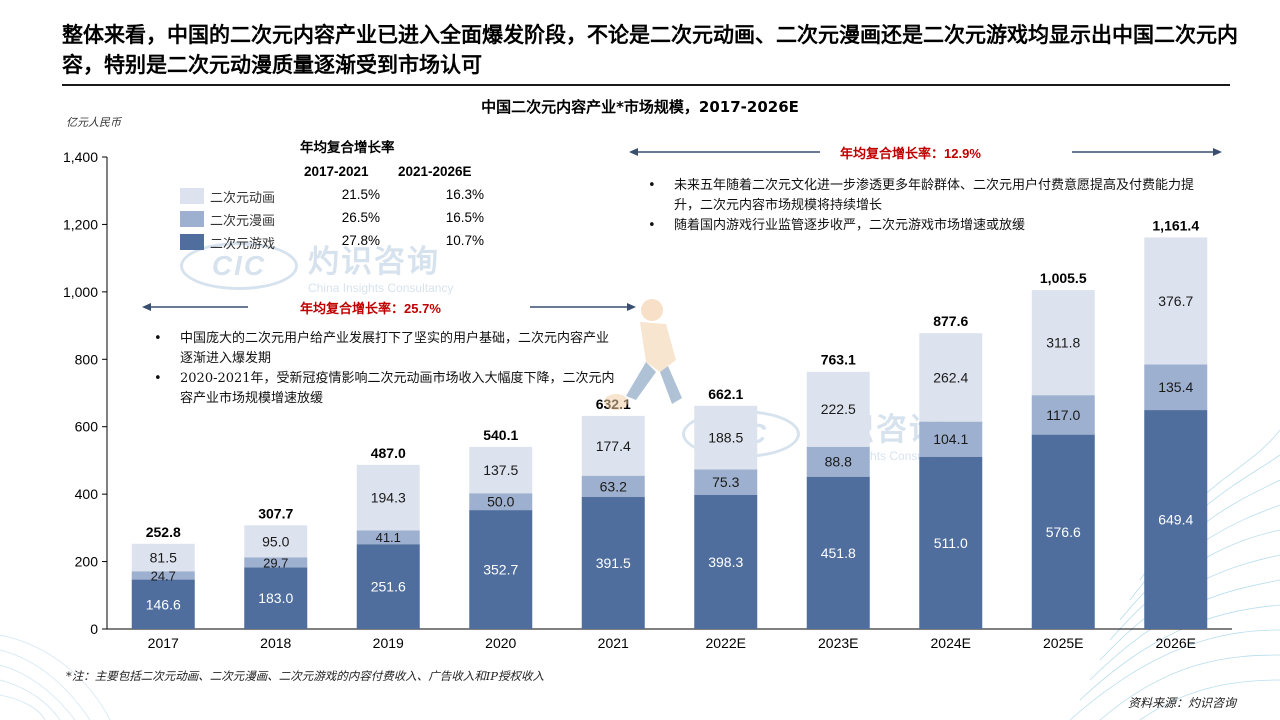  I want to click on legend-label: 二次元漫画, so click(243, 221).